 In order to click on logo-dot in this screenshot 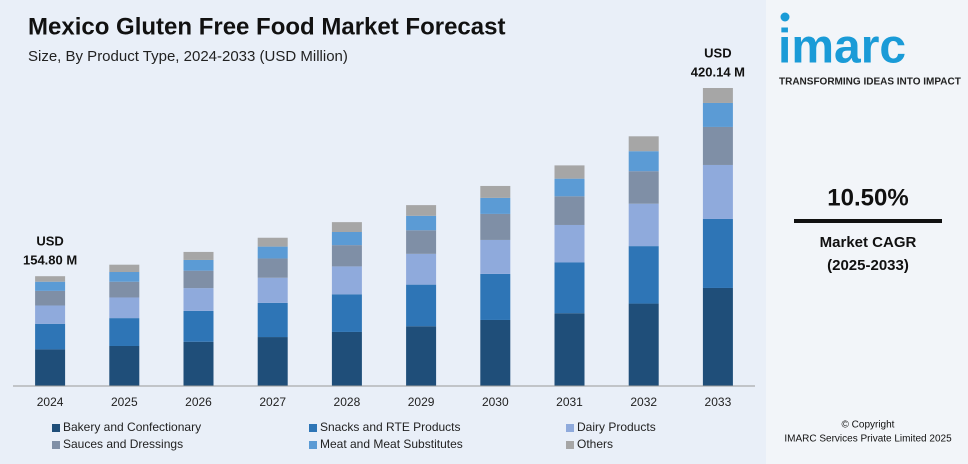, I will do `click(785, 17)`.